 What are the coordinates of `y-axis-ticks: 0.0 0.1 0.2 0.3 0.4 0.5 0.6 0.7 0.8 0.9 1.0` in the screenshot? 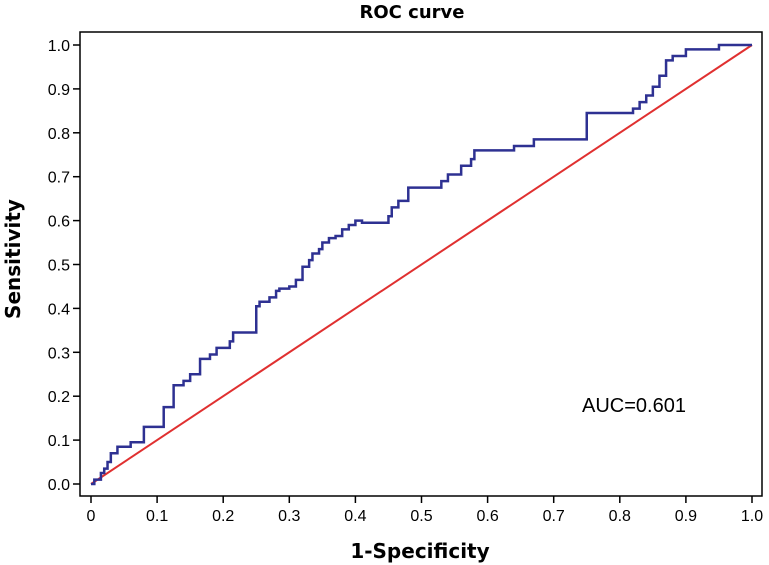 It's located at (64, 266).